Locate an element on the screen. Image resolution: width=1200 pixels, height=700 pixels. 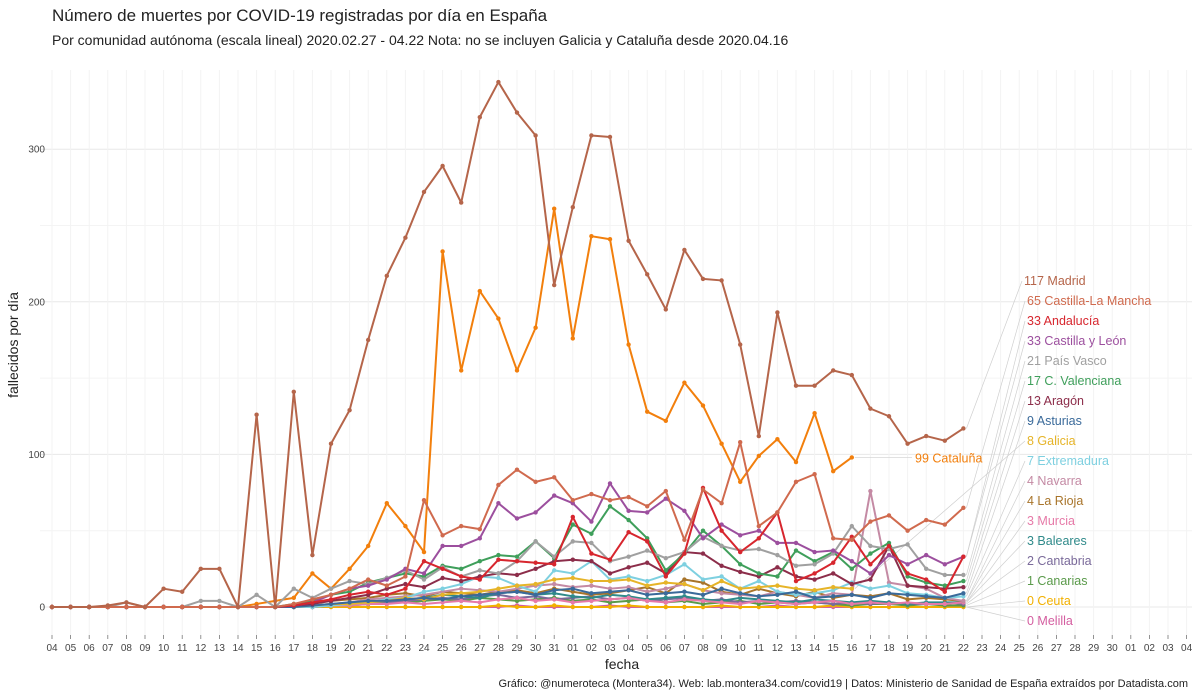
x-tick-label: 22 is located at coordinates (964, 648).